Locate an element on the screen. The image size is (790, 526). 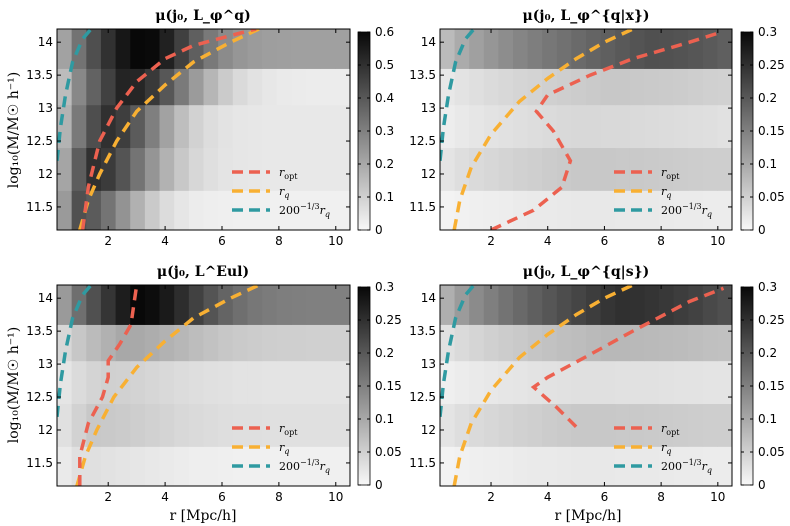
colorbar: 0 0.05 0.1 0.15 0.2 0.25 0.3 is located at coordinates (762, 131).